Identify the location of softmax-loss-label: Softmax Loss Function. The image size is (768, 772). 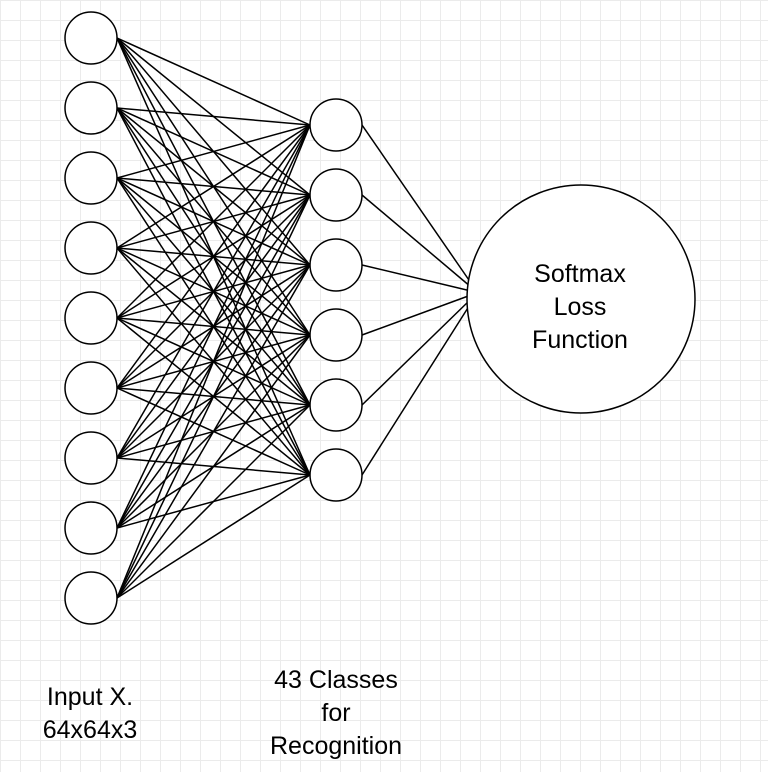
(580, 307).